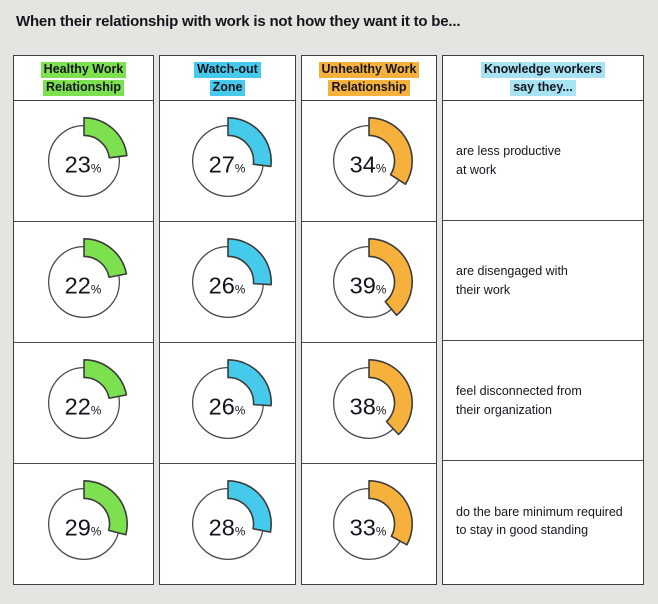 The image size is (658, 604). Describe the element at coordinates (519, 391) in the screenshot. I see `statement-line: feel disconnected from` at that location.